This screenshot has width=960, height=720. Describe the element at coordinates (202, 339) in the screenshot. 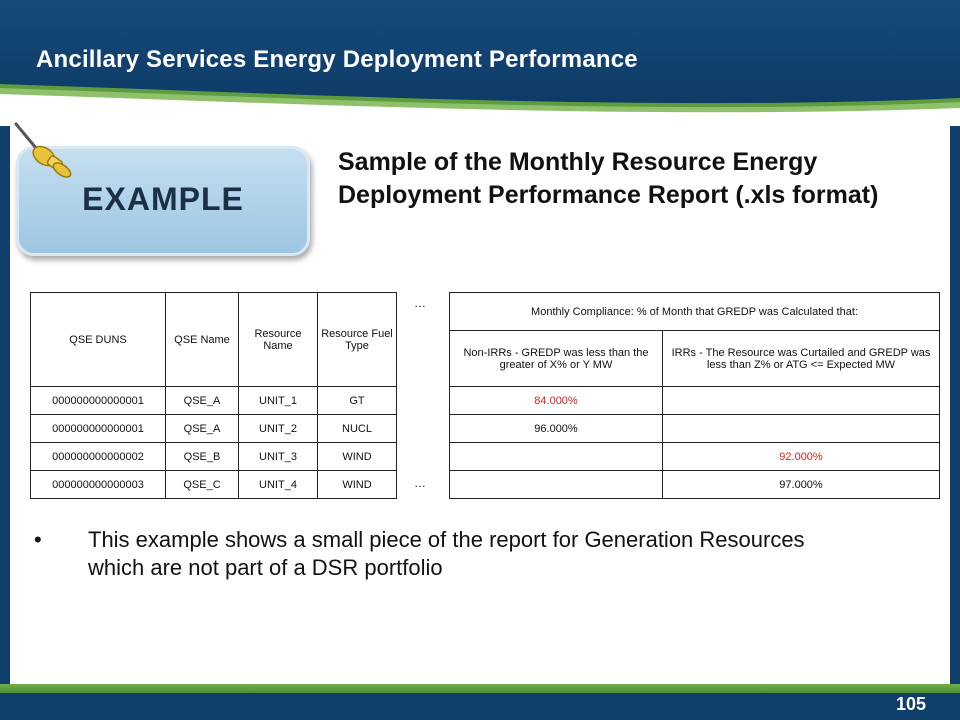

I see `header-qse-name: QSE Name` at that location.